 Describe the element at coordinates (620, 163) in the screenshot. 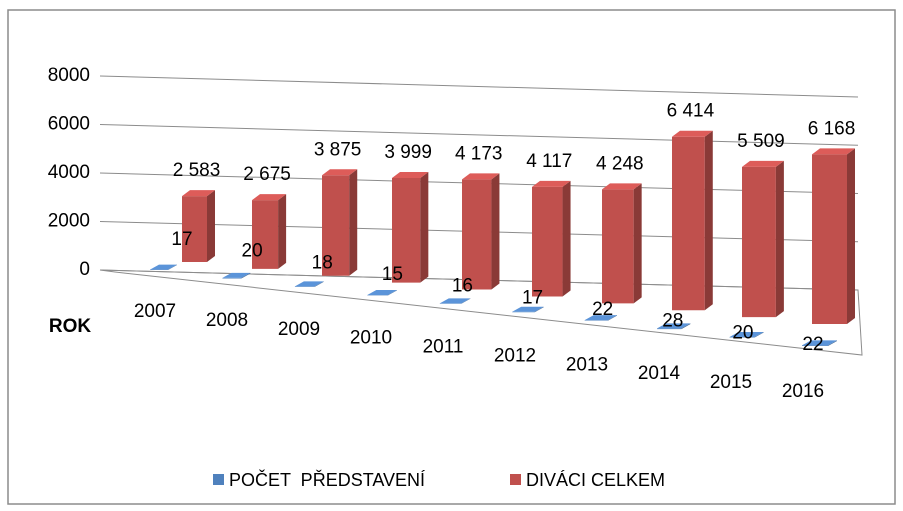

I see `value-label: 4 248` at that location.